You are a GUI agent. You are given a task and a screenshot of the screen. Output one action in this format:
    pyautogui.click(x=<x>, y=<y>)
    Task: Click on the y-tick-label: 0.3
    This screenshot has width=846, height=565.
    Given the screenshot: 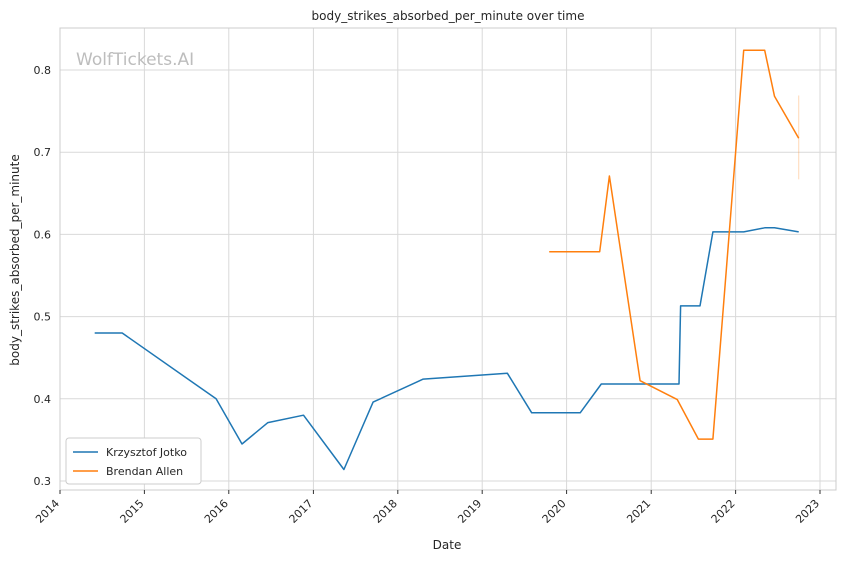 What is the action you would take?
    pyautogui.click(x=43, y=481)
    